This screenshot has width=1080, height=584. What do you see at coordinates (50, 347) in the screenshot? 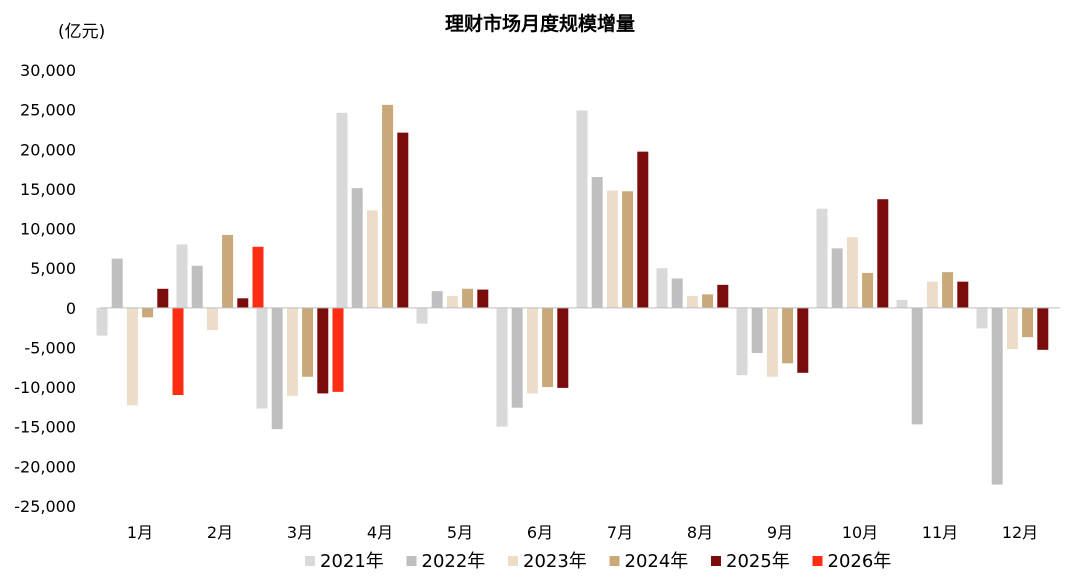
I see `y-tick-label: -5,000` at bounding box center [50, 347].